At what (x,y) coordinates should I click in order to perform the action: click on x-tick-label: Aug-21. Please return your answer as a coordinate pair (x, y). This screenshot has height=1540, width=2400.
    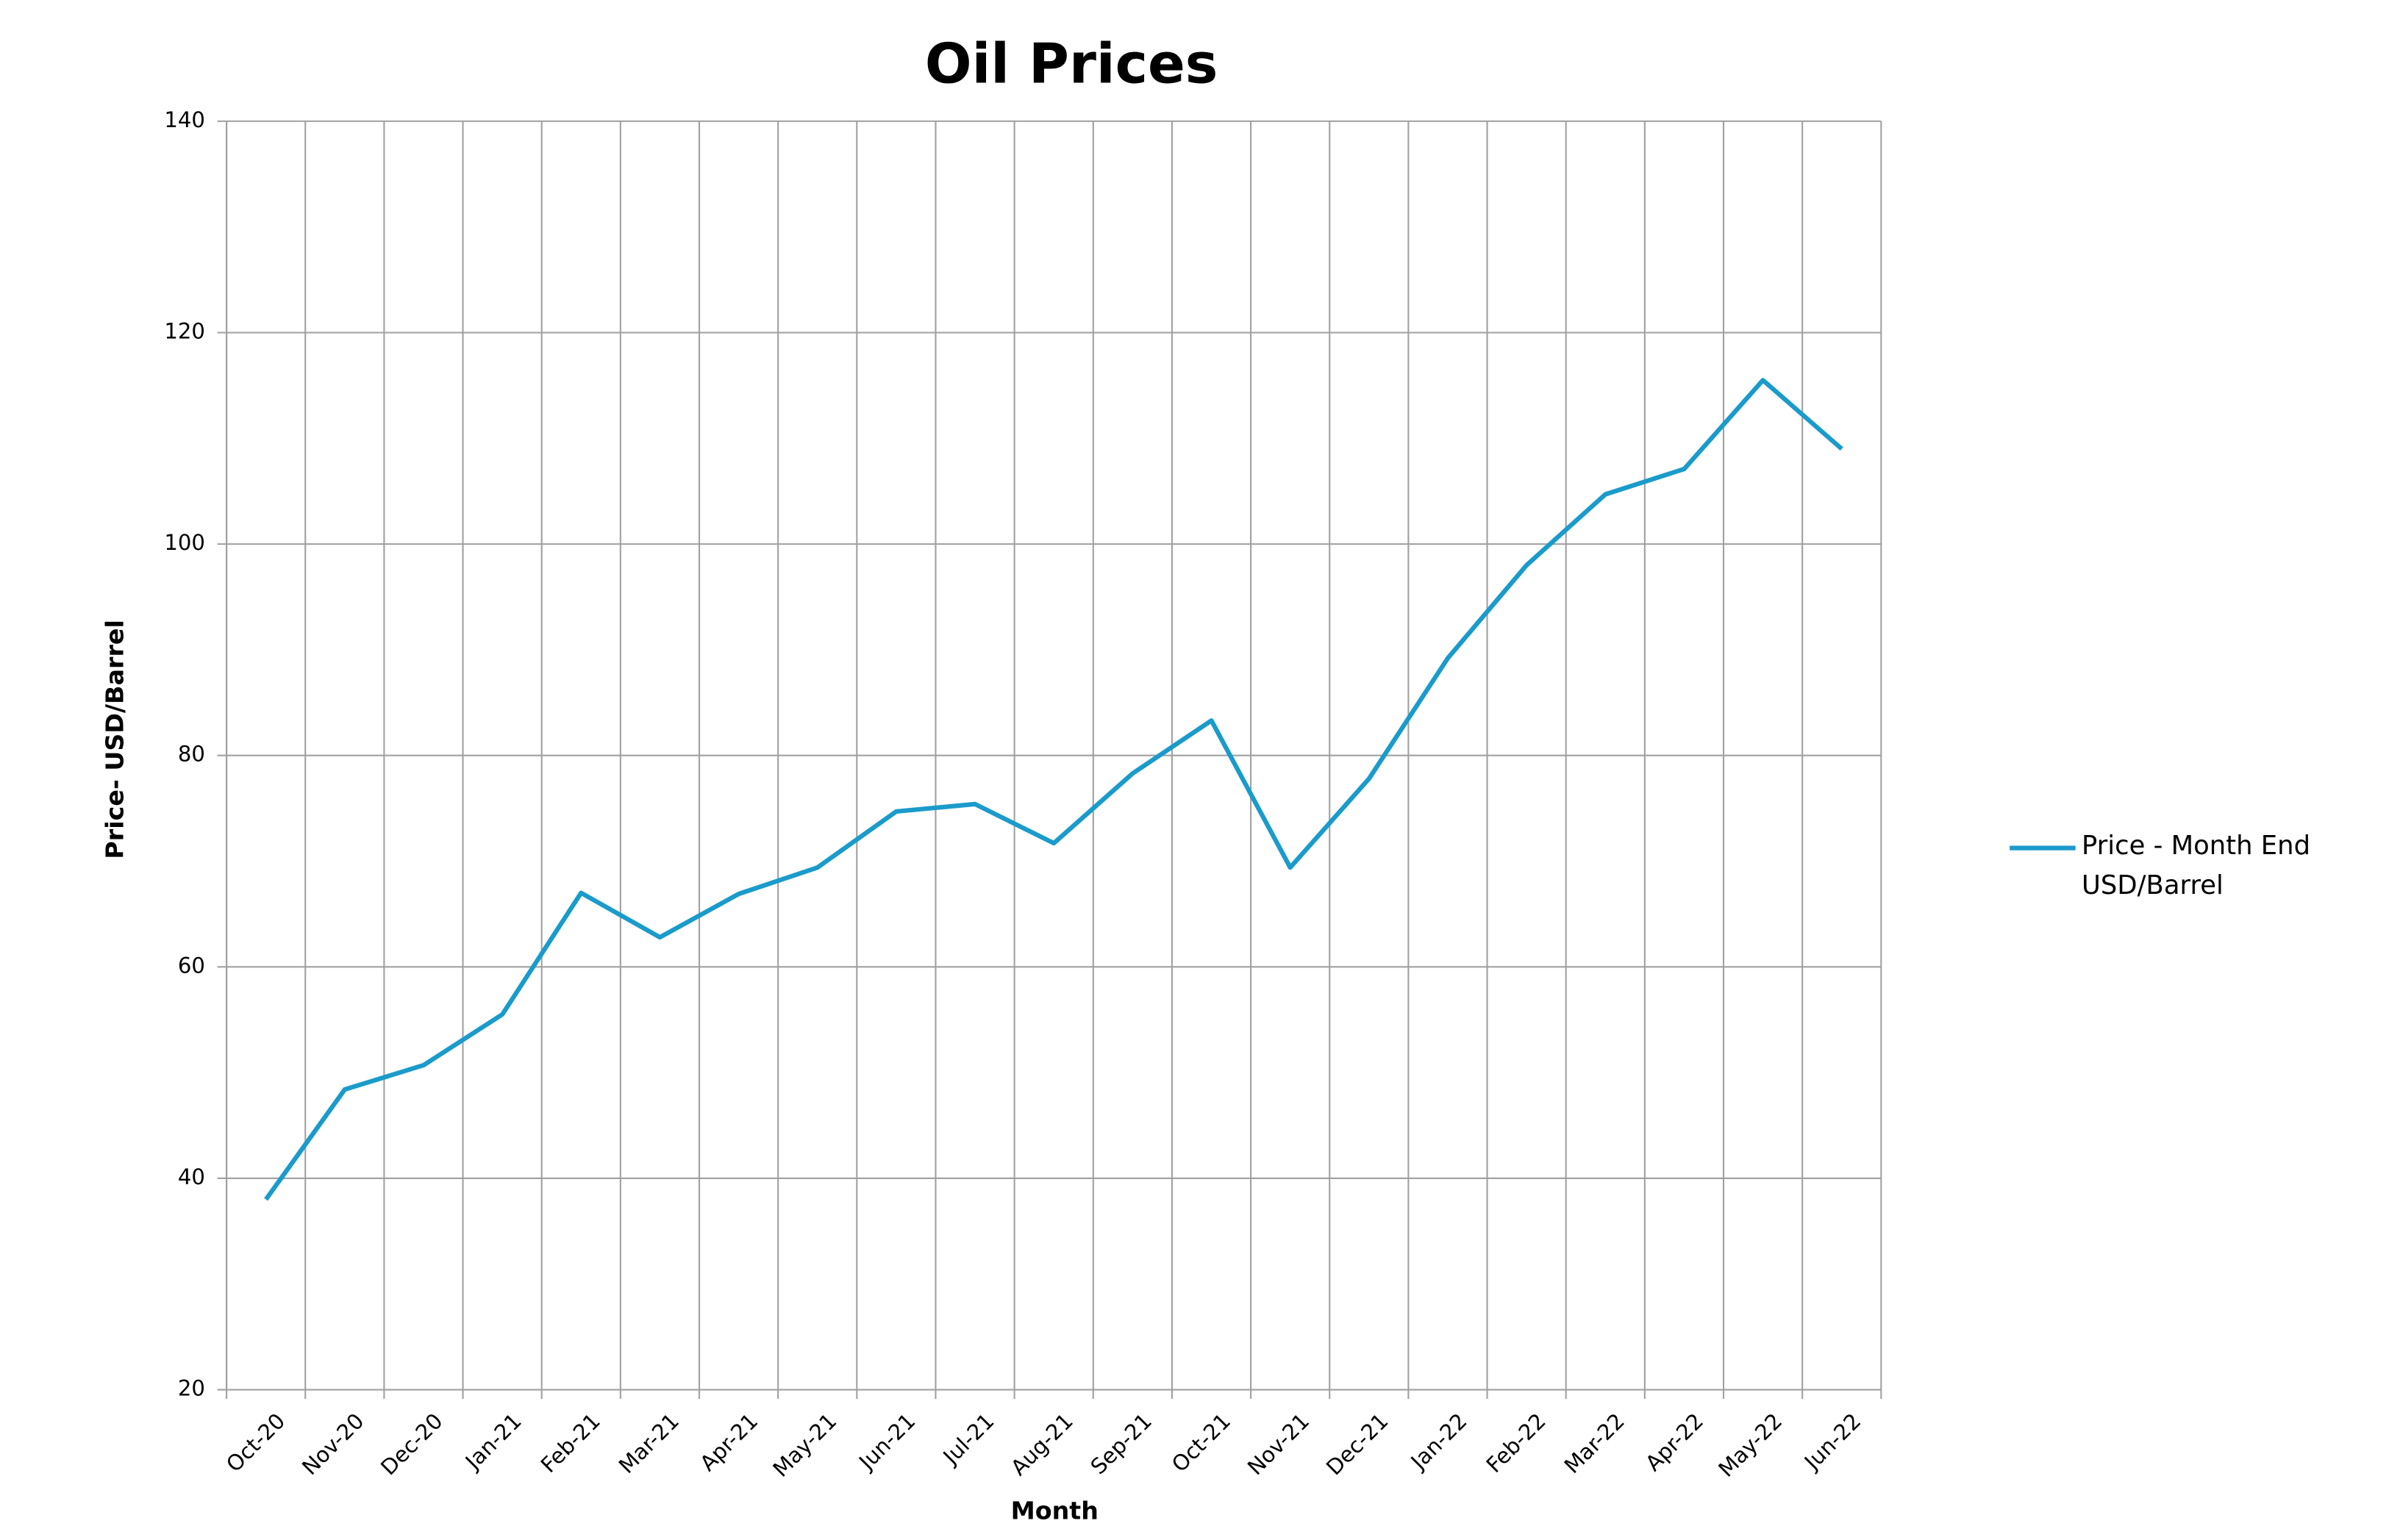
    Looking at the image, I should click on (1042, 1444).